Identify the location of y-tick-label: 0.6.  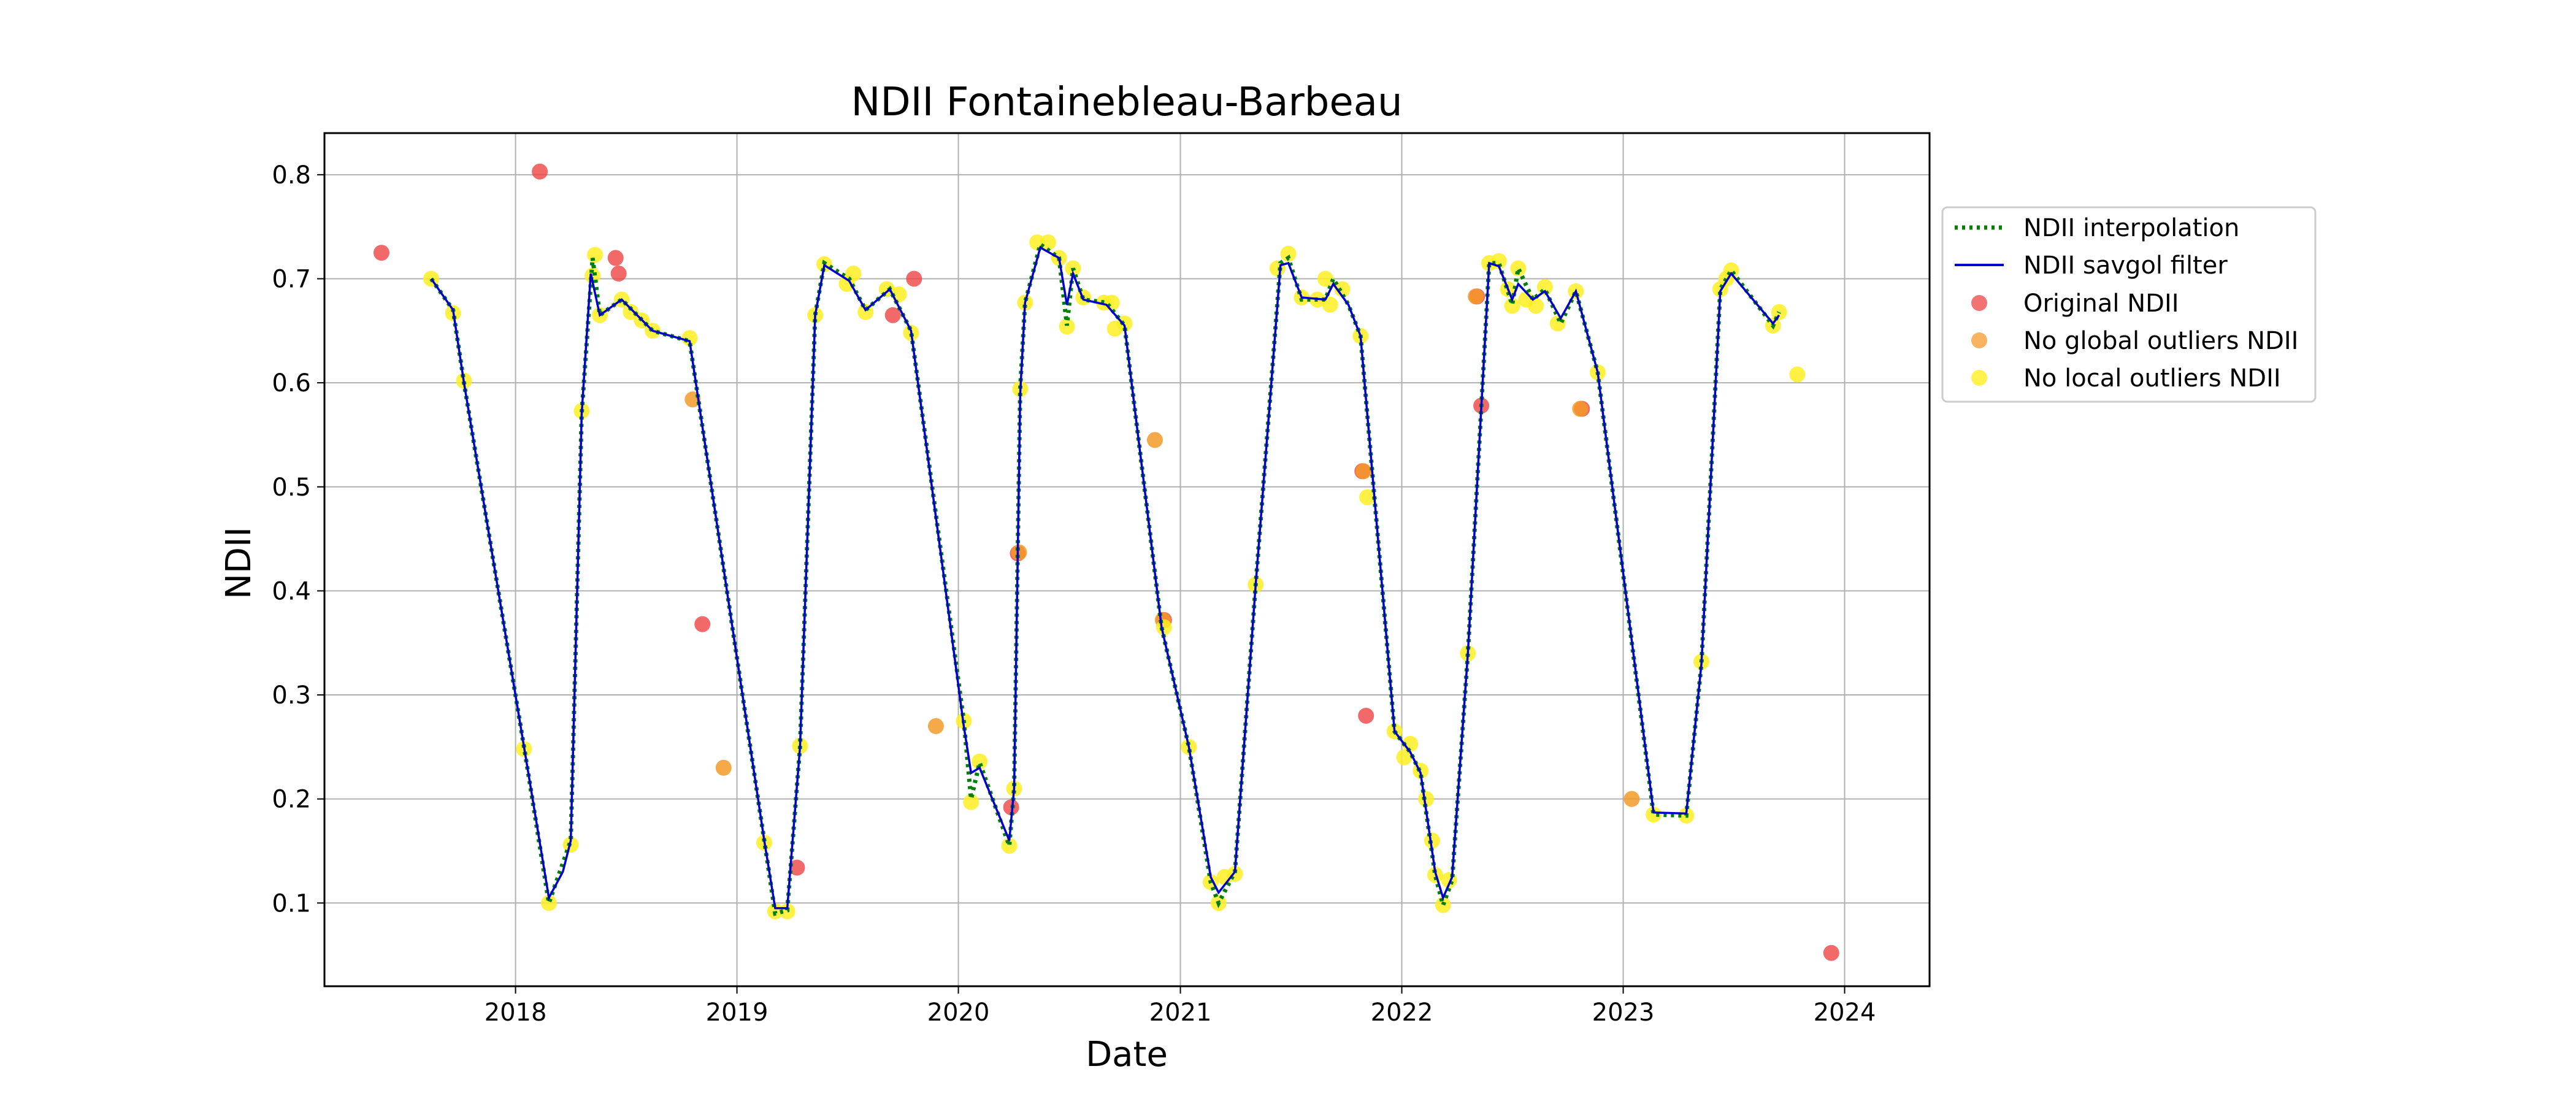
(291, 383).